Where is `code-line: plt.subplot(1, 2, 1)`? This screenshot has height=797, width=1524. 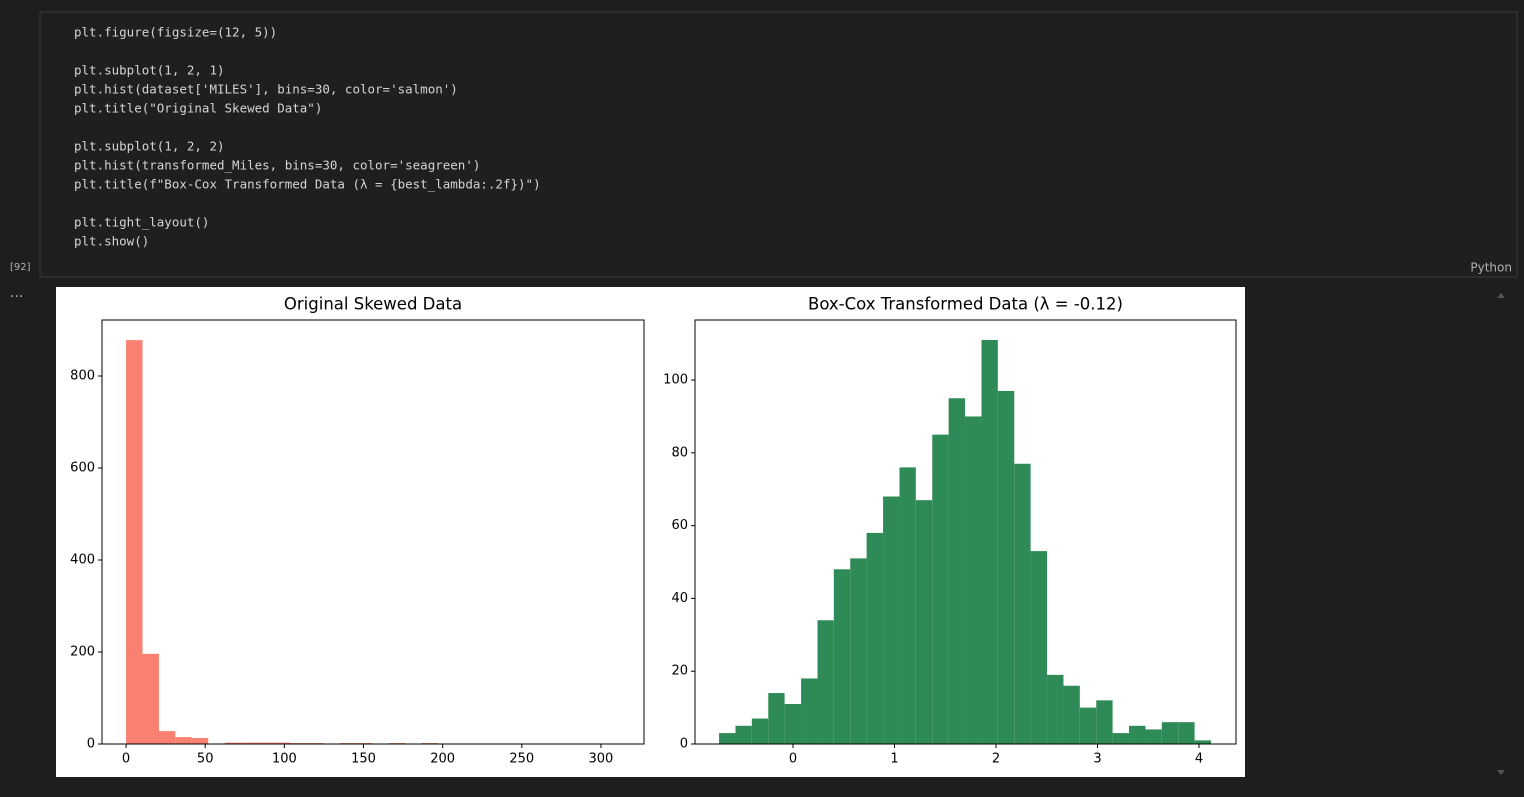
code-line: plt.subplot(1, 2, 1) is located at coordinates (149, 70).